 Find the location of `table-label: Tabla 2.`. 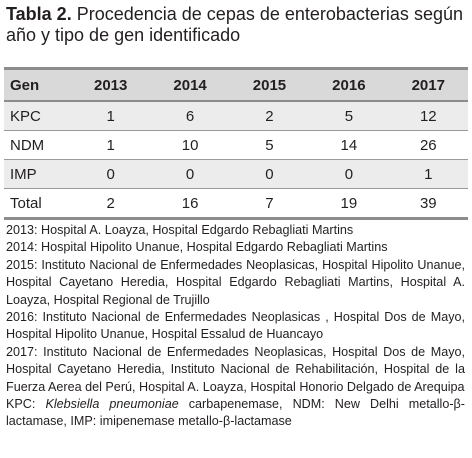

table-label: Tabla 2. is located at coordinates (39, 14).